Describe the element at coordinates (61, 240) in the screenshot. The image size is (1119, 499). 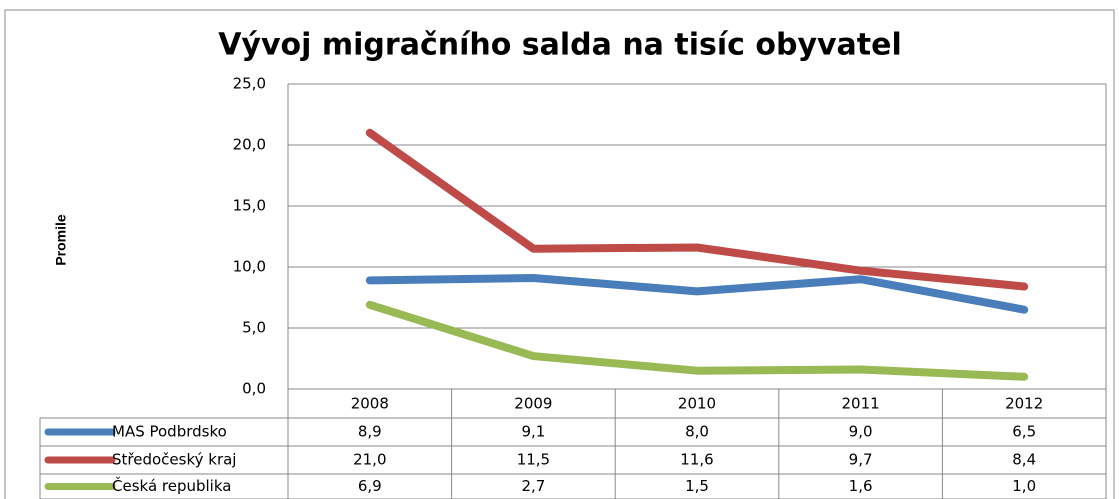
I see `y-axis-label: Promile` at that location.